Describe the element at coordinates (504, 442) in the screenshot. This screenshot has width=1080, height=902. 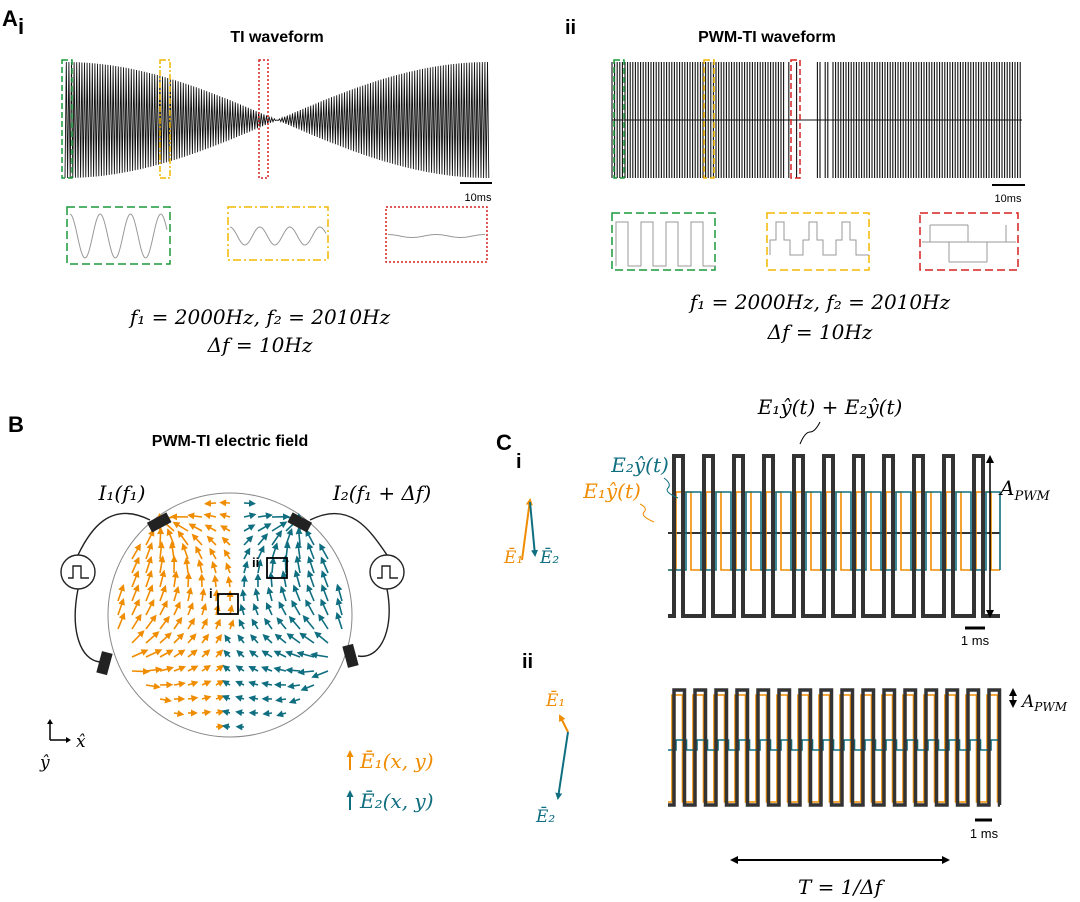
I see `panel-letter: C` at that location.